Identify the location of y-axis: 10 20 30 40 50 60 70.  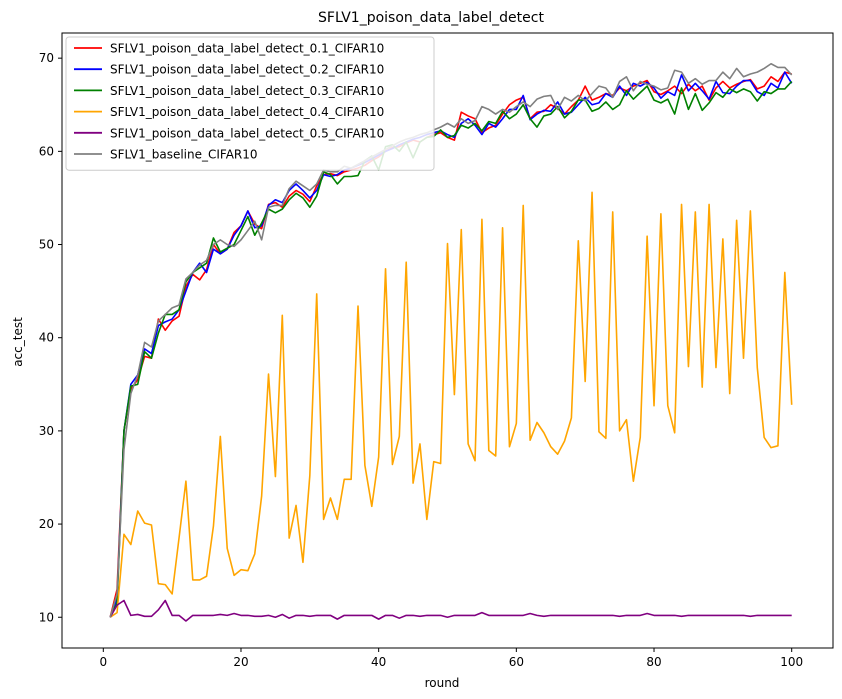
(50, 337).